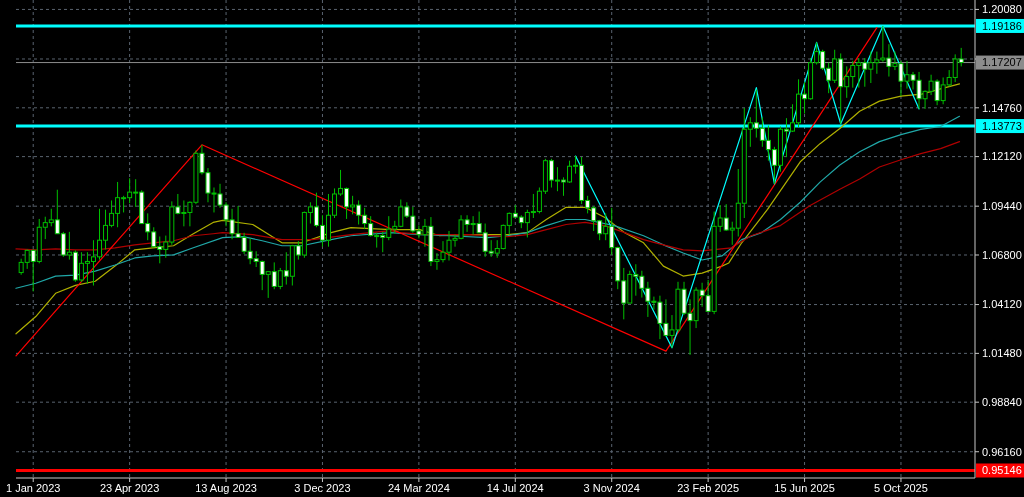 The height and width of the screenshot is (497, 1024). What do you see at coordinates (1002, 107) in the screenshot?
I see `y-tick-label: 1.14760` at bounding box center [1002, 107].